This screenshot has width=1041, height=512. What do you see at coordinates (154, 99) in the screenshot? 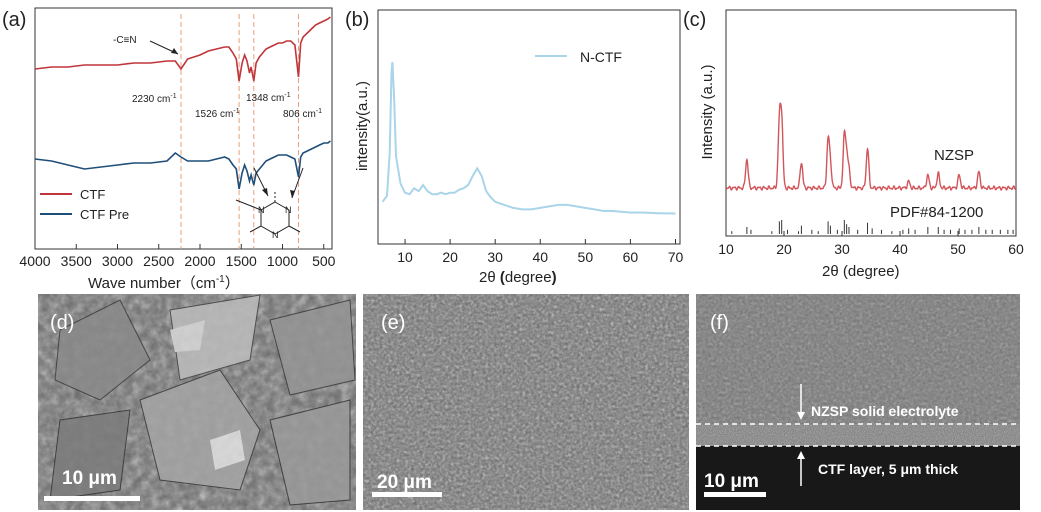
I see `annotation-2230: 2230 cm-1` at bounding box center [154, 99].